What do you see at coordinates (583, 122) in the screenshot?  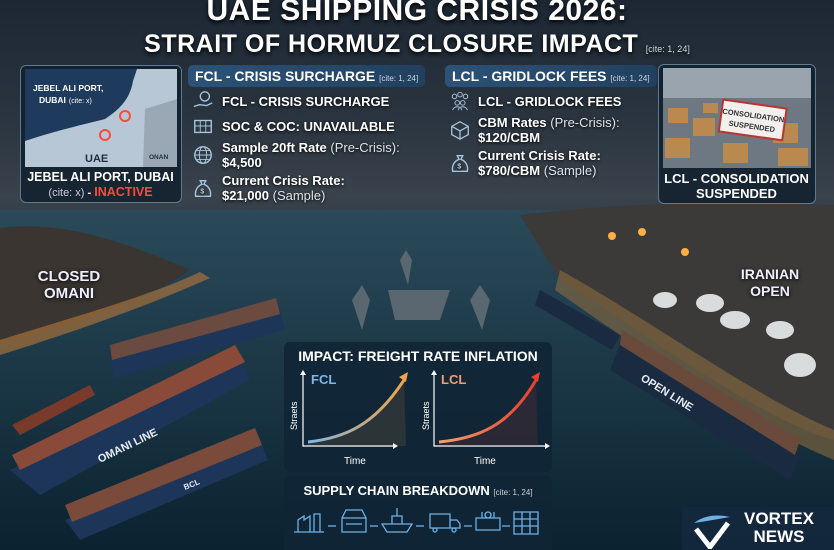 I see `lcl-item-note: (Pre-Crisis):` at bounding box center [583, 122].